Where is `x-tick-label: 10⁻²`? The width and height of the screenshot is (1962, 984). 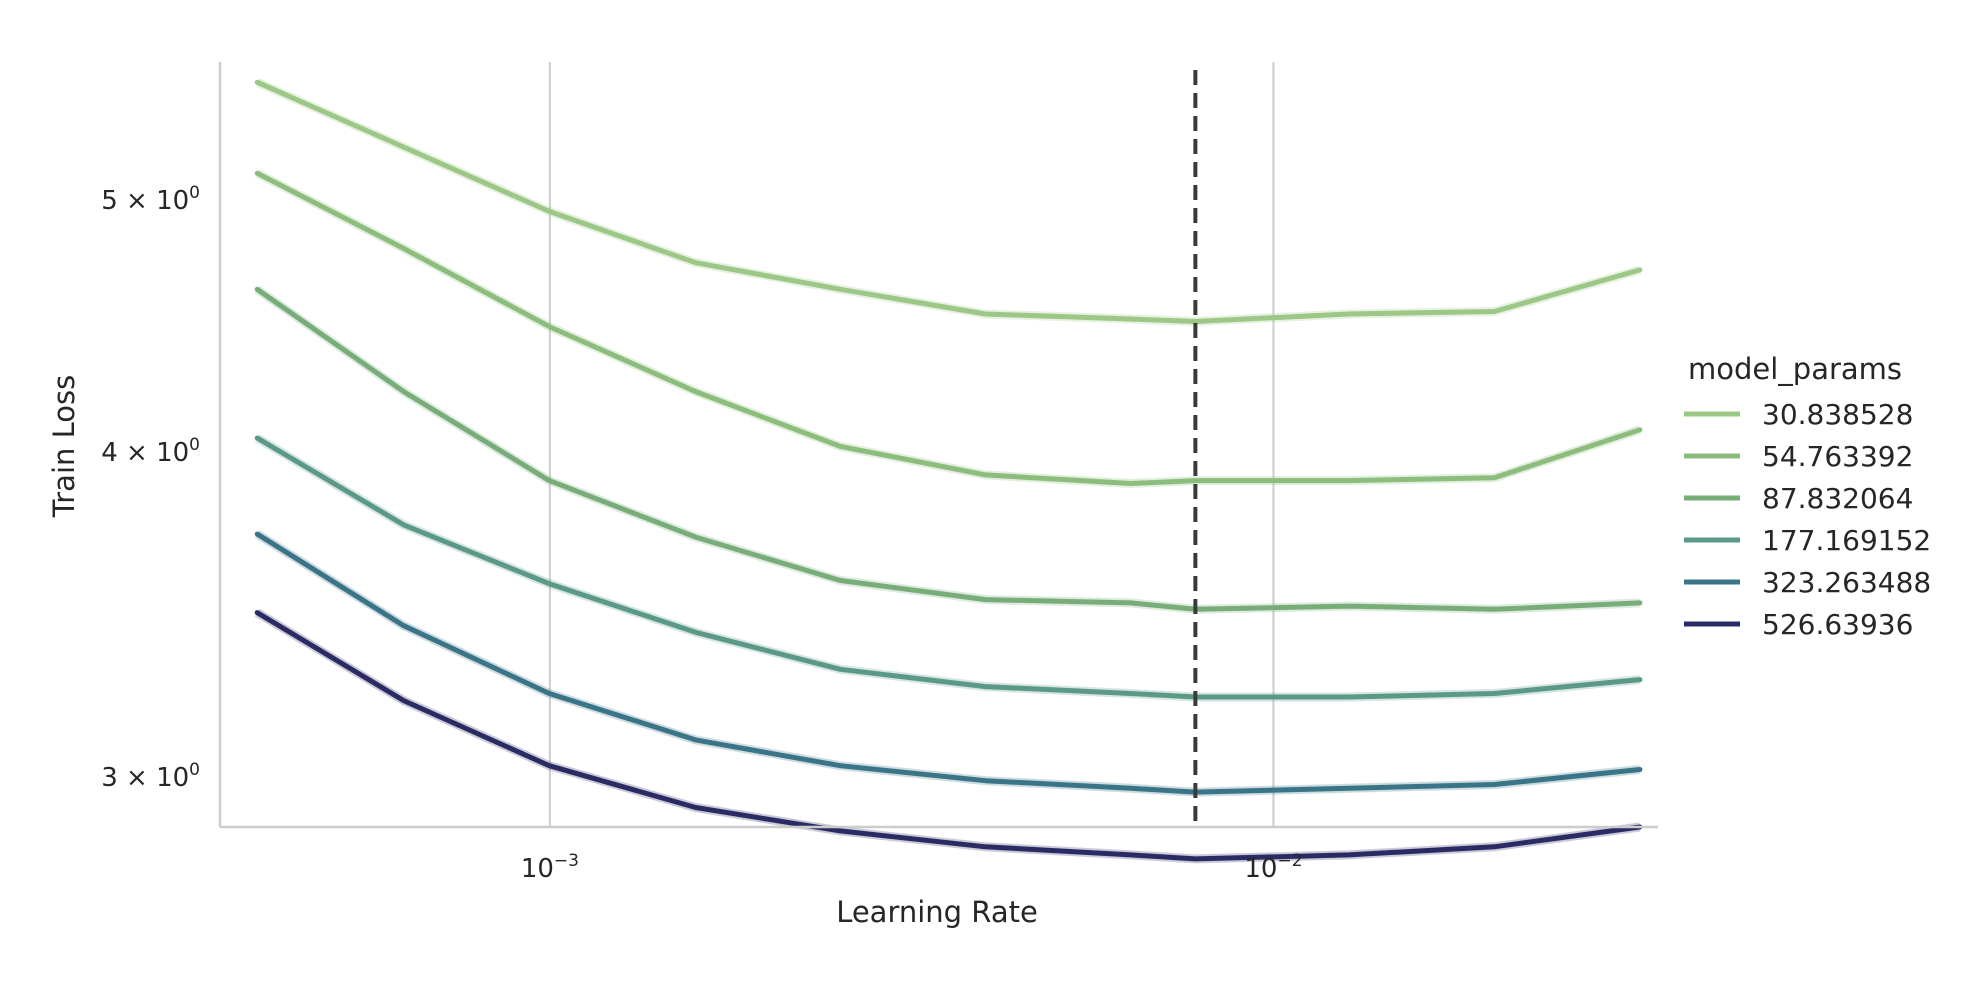 x-tick-label: 10⁻² is located at coordinates (1273, 867).